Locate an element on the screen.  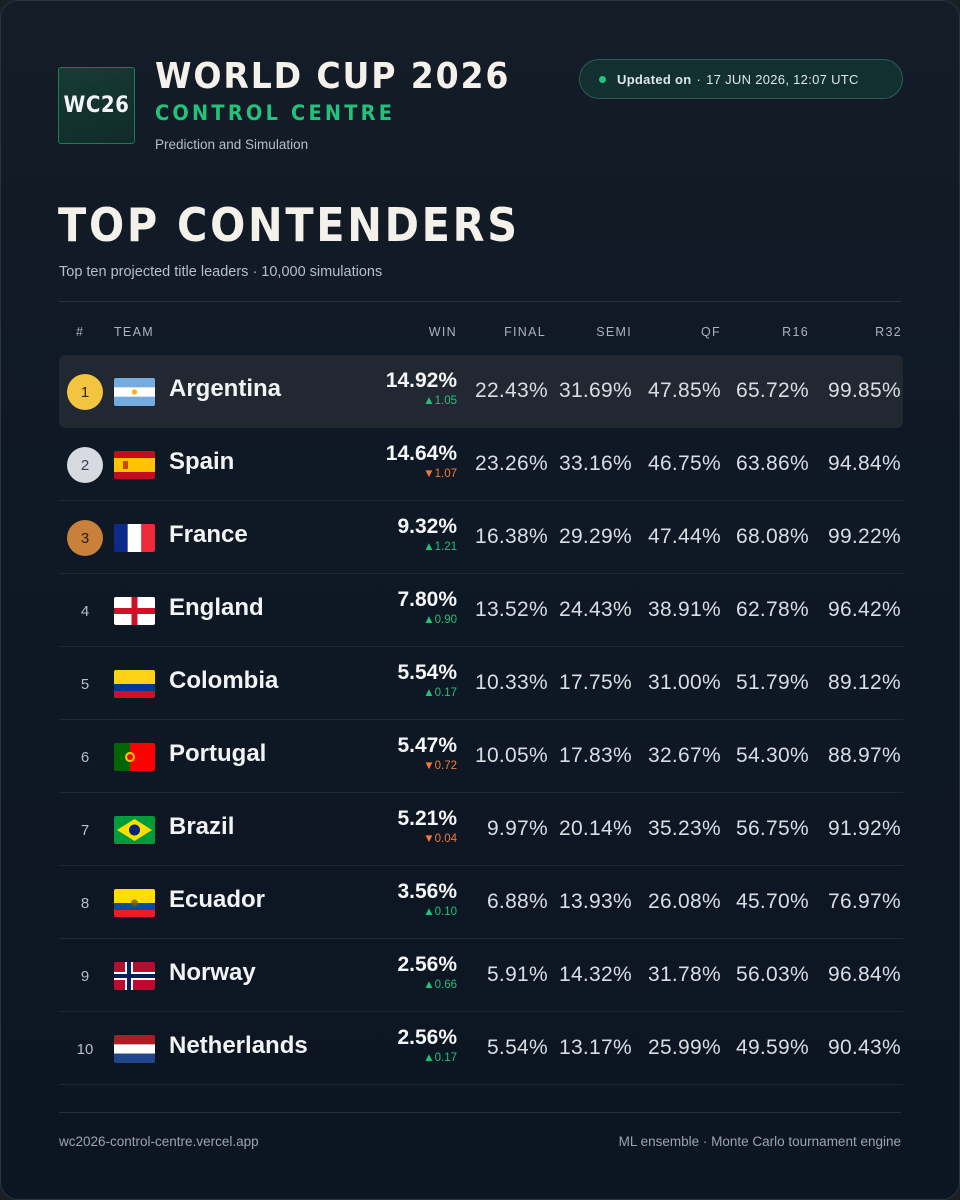
qf-pct: 32.67% is located at coordinates (684, 755).